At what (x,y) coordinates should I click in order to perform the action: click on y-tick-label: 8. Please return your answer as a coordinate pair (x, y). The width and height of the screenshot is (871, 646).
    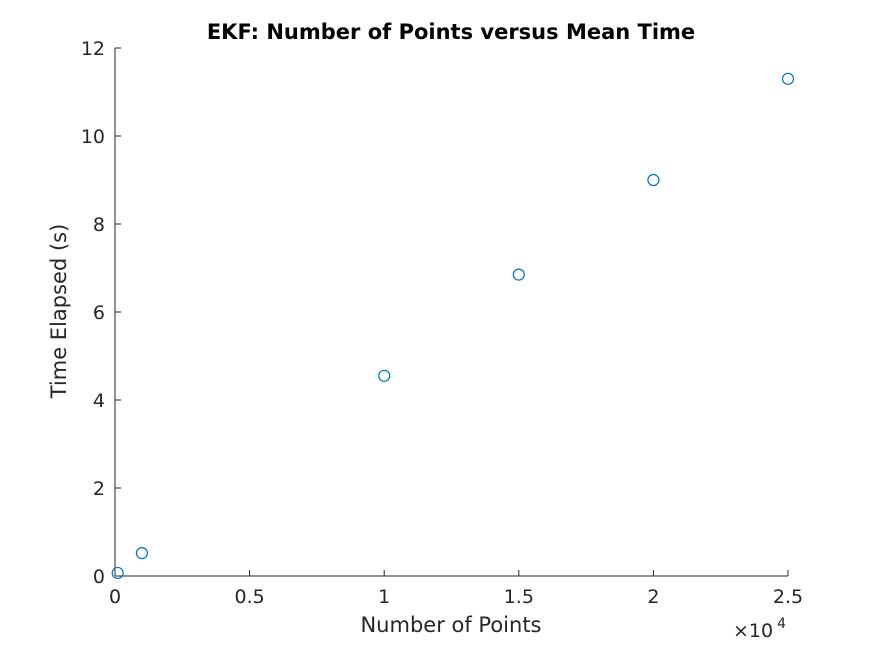
    Looking at the image, I should click on (99, 225).